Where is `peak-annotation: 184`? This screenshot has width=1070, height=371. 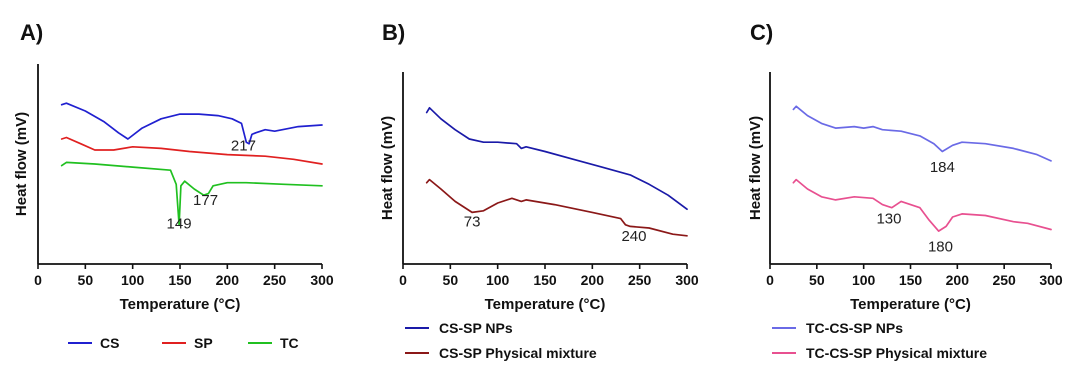
peak-annotation: 184 is located at coordinates (942, 167).